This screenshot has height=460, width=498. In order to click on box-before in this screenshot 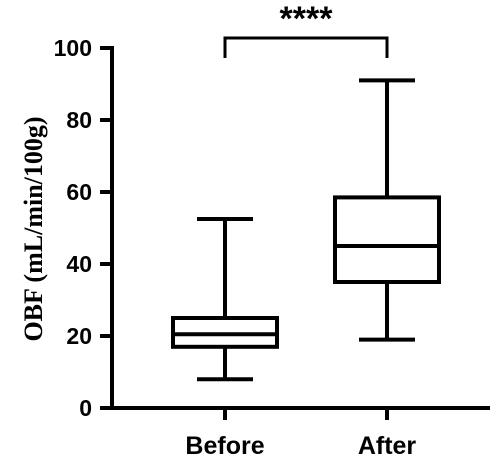, I will do `click(225, 299)`.